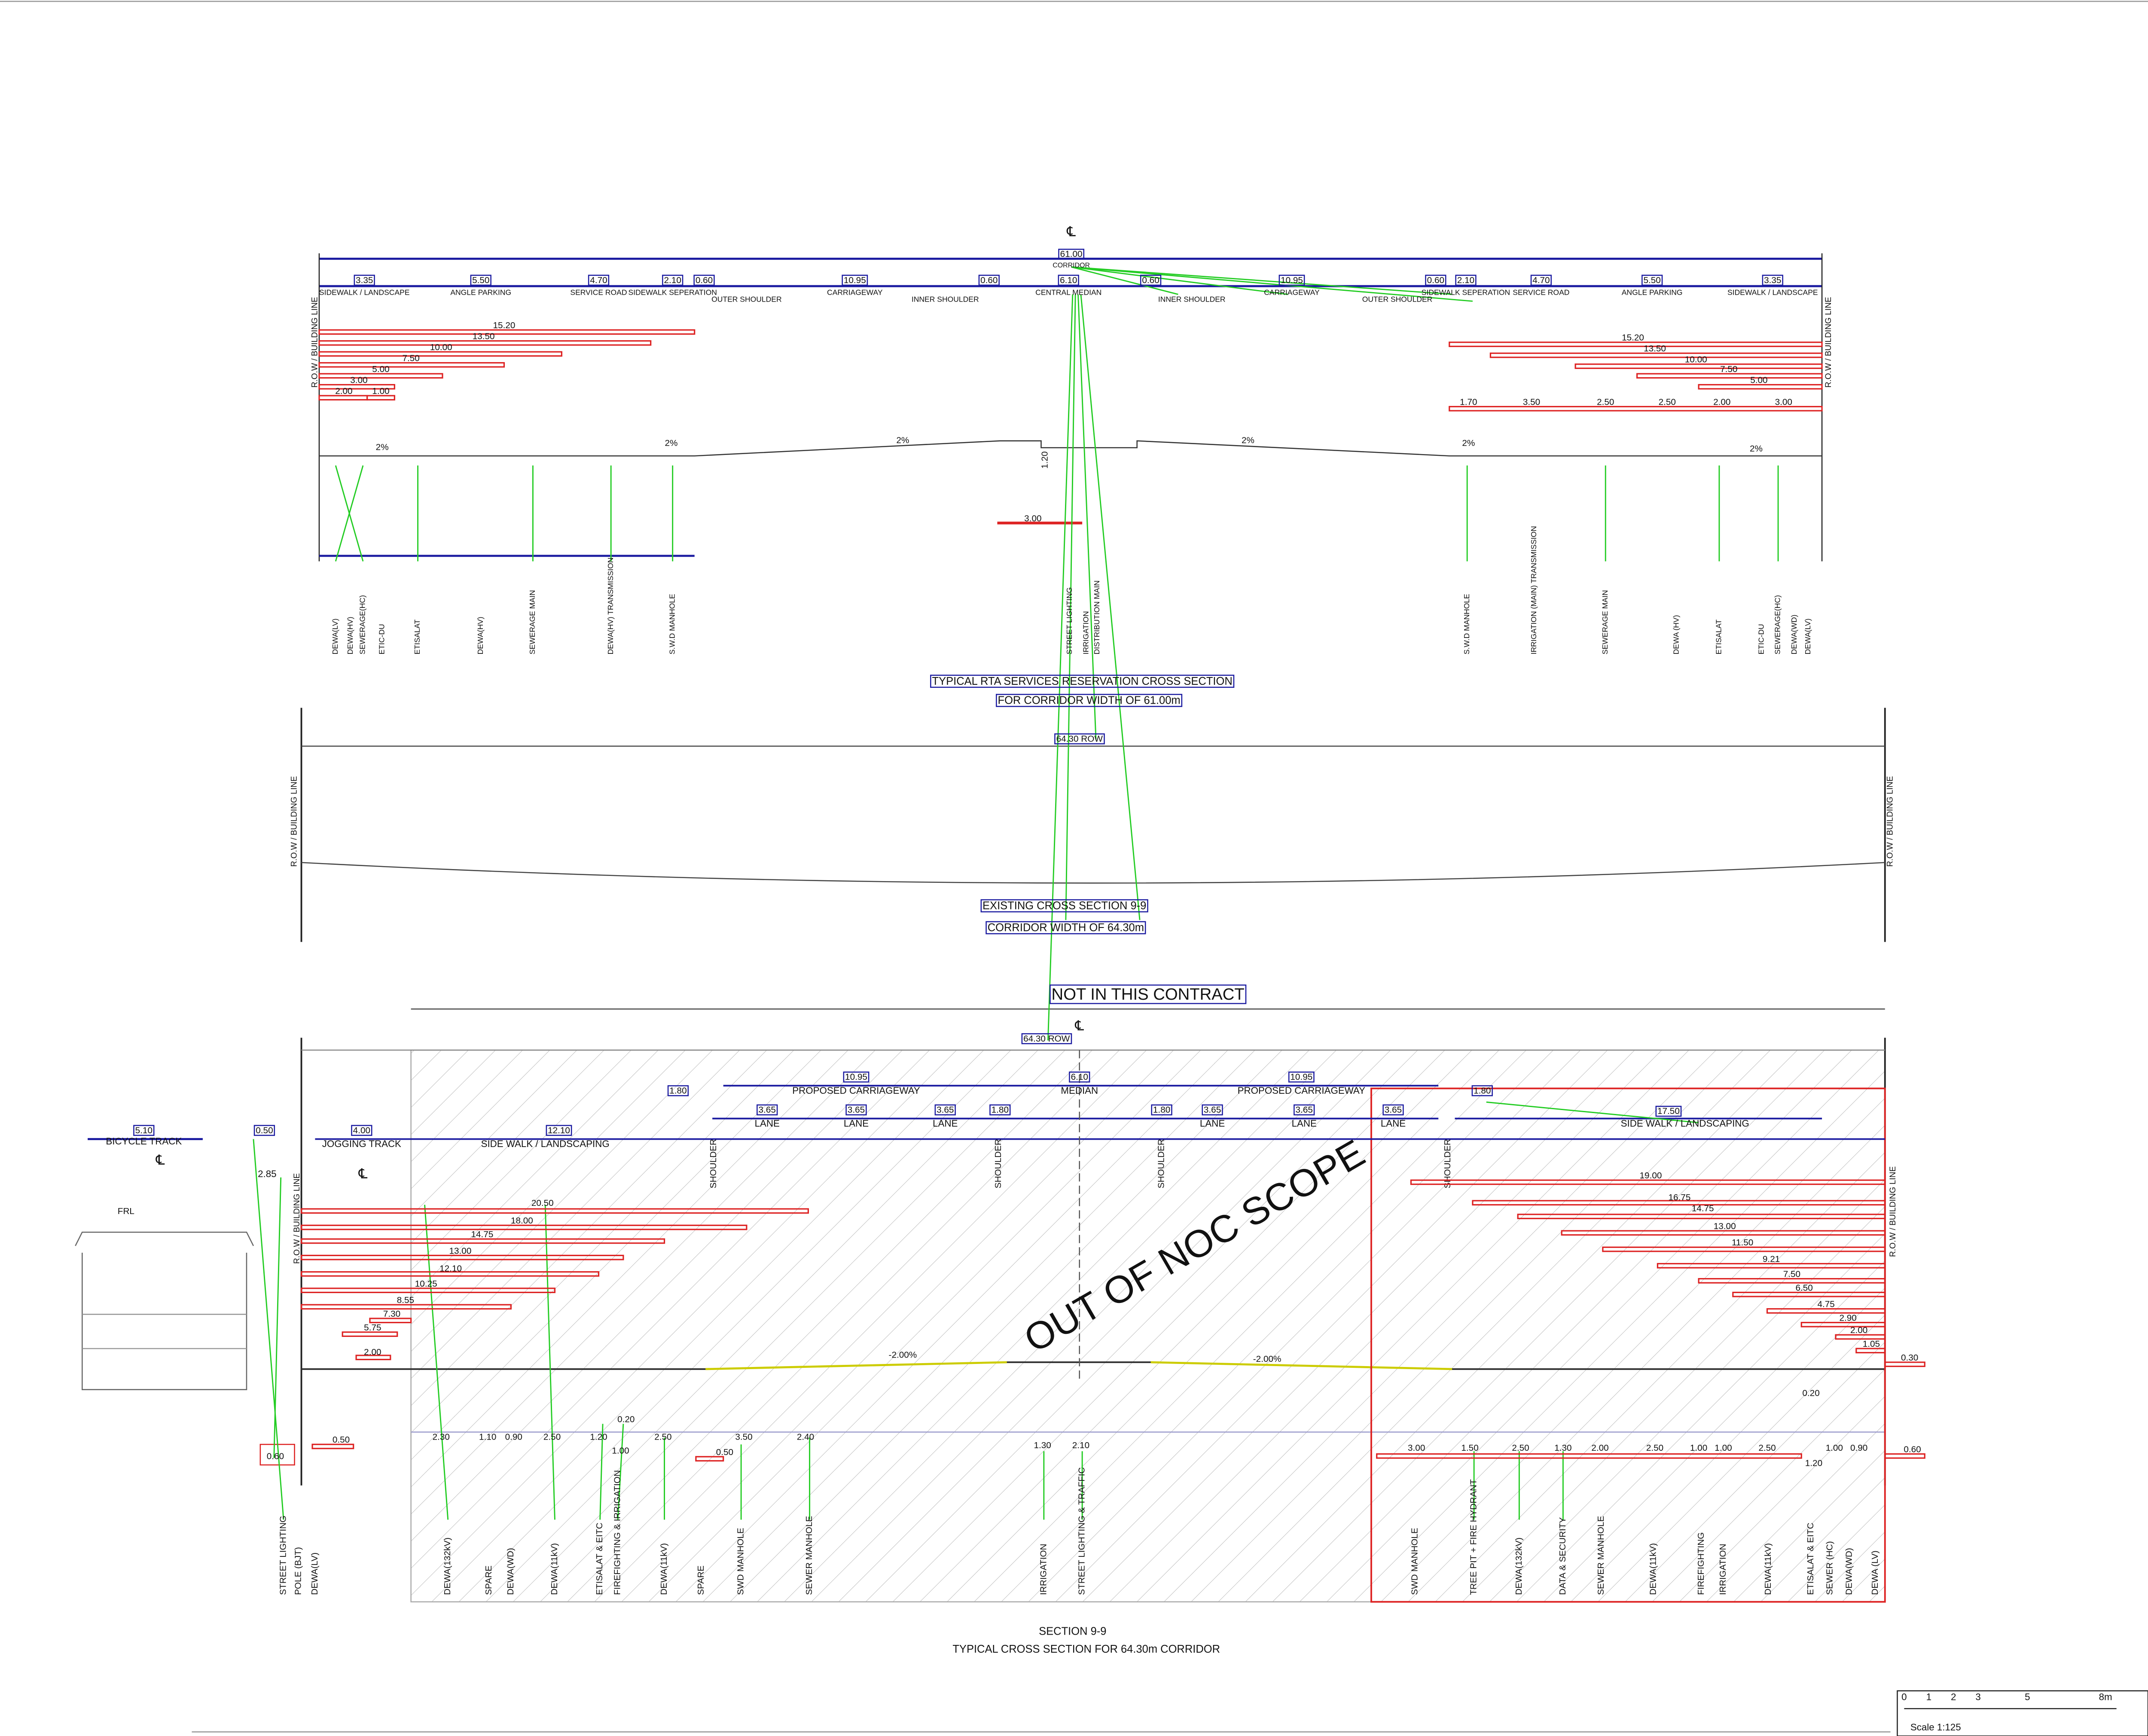  What do you see at coordinates (460, 1251) in the screenshot?
I see `dimension: 13.00` at bounding box center [460, 1251].